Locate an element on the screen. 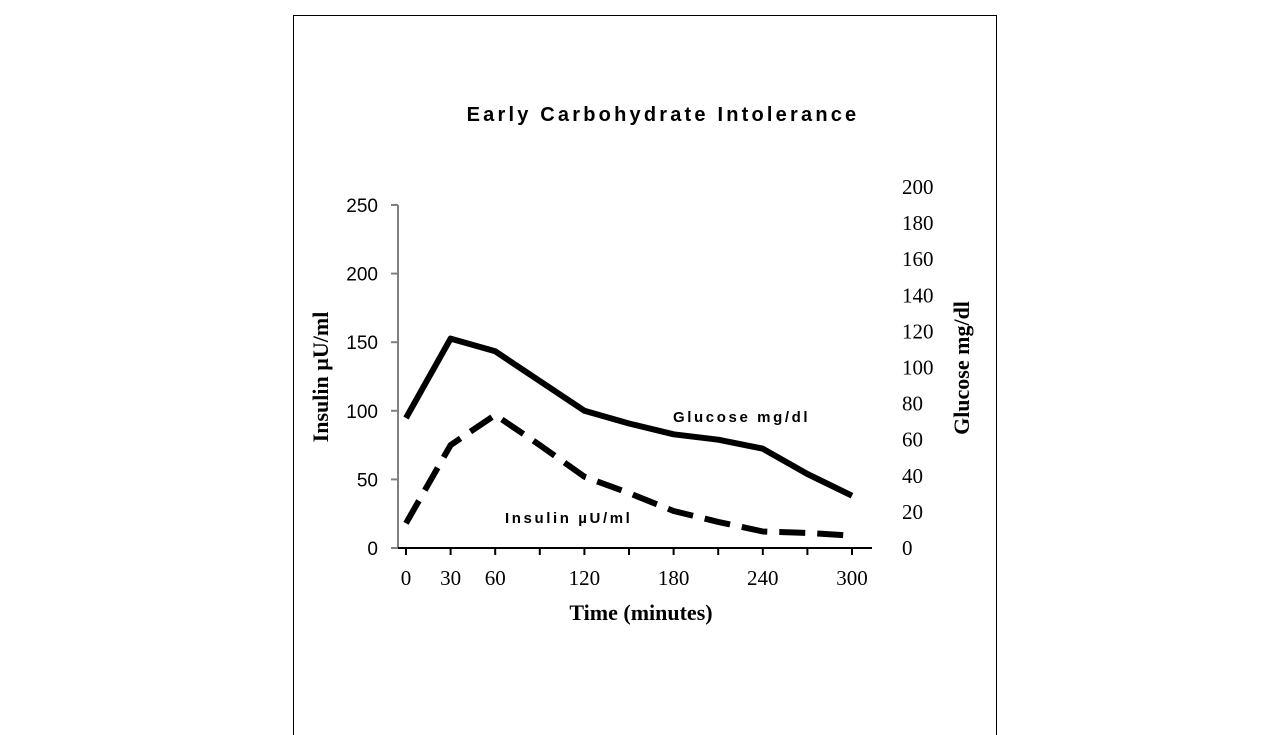 This screenshot has width=1280, height=735. left-y-tick-label: 50 is located at coordinates (367, 480).